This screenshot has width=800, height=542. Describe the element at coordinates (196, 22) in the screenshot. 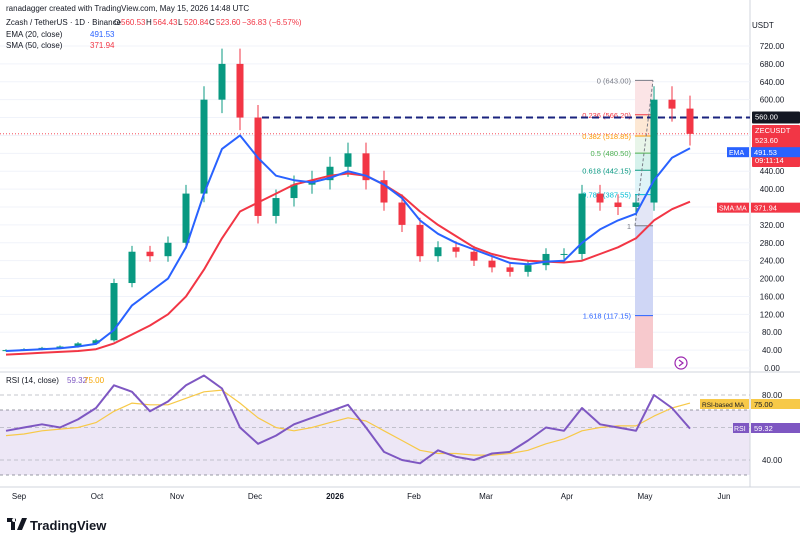

I see `ohlc-low: 520.84` at that location.